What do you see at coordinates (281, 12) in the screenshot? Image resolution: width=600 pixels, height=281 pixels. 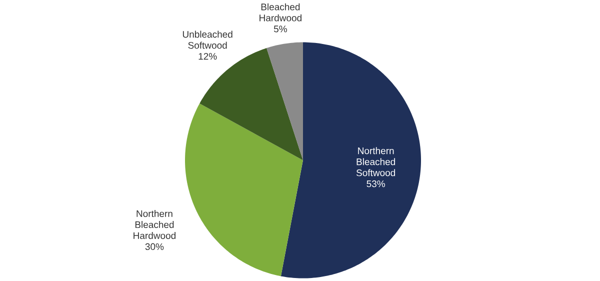 I see `slice-label: Bleached Hardwood` at bounding box center [281, 12].